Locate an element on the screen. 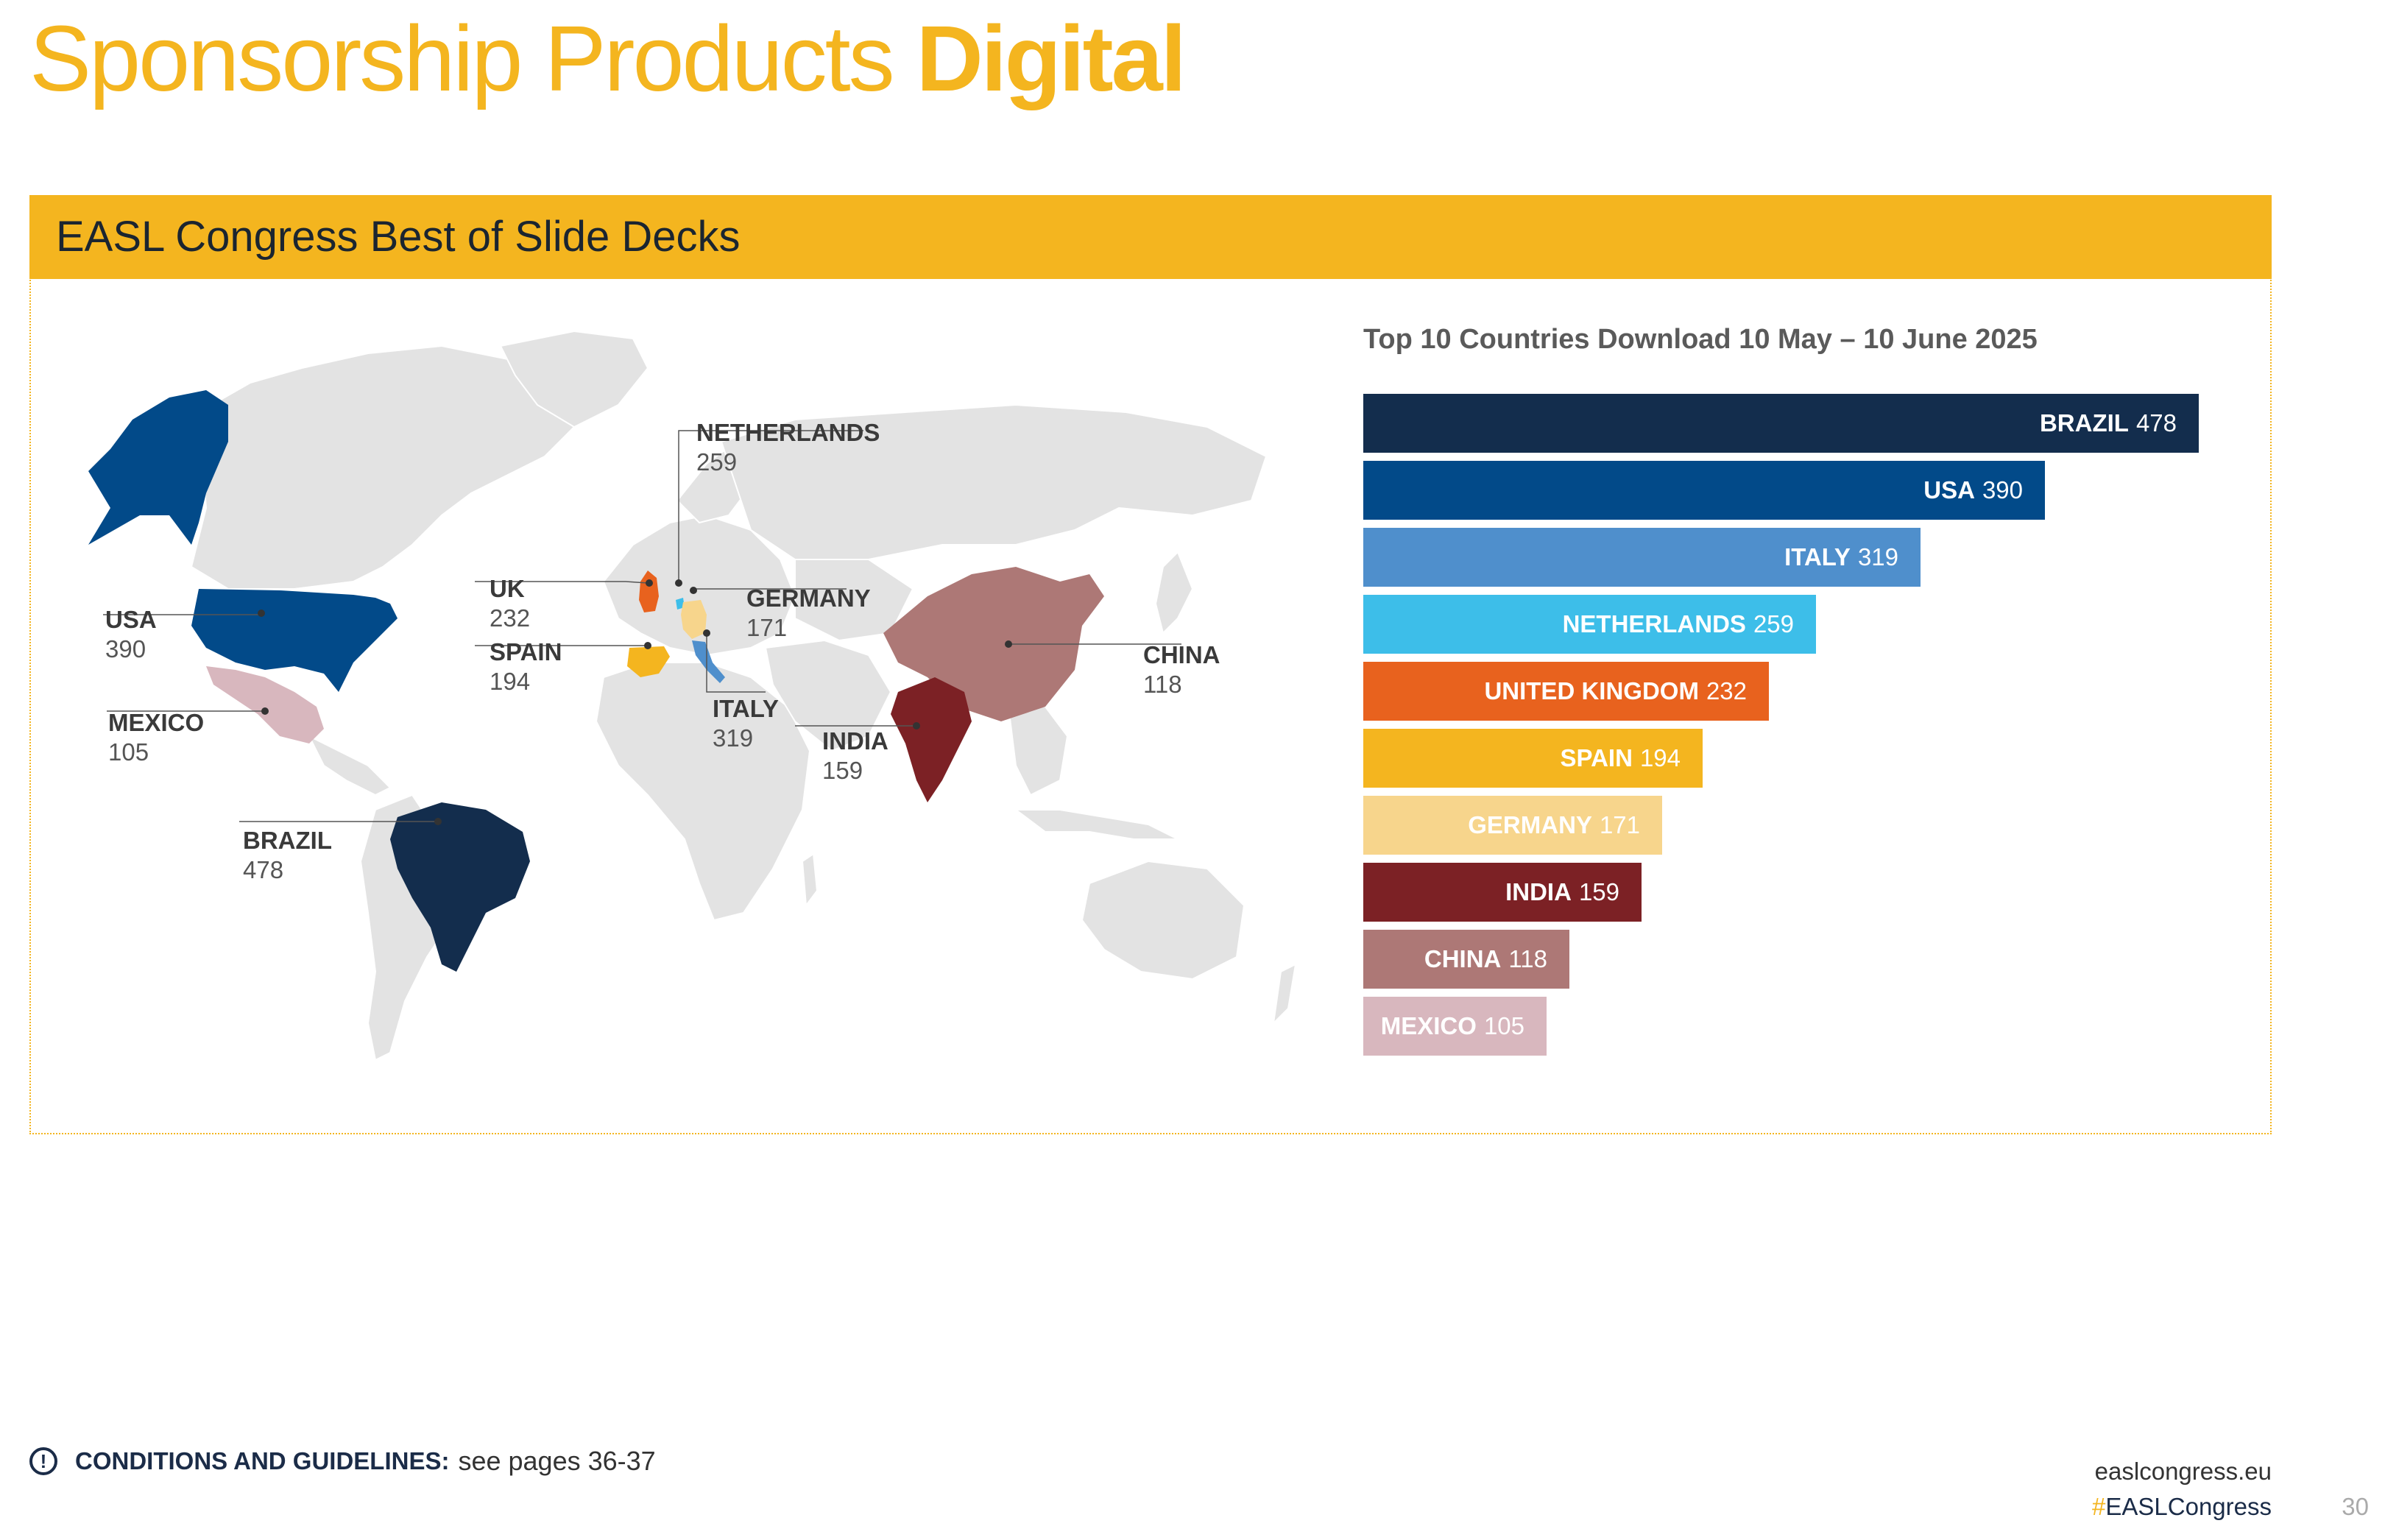 This screenshot has width=2385, height=1540. page-number: 30 is located at coordinates (2355, 1506).